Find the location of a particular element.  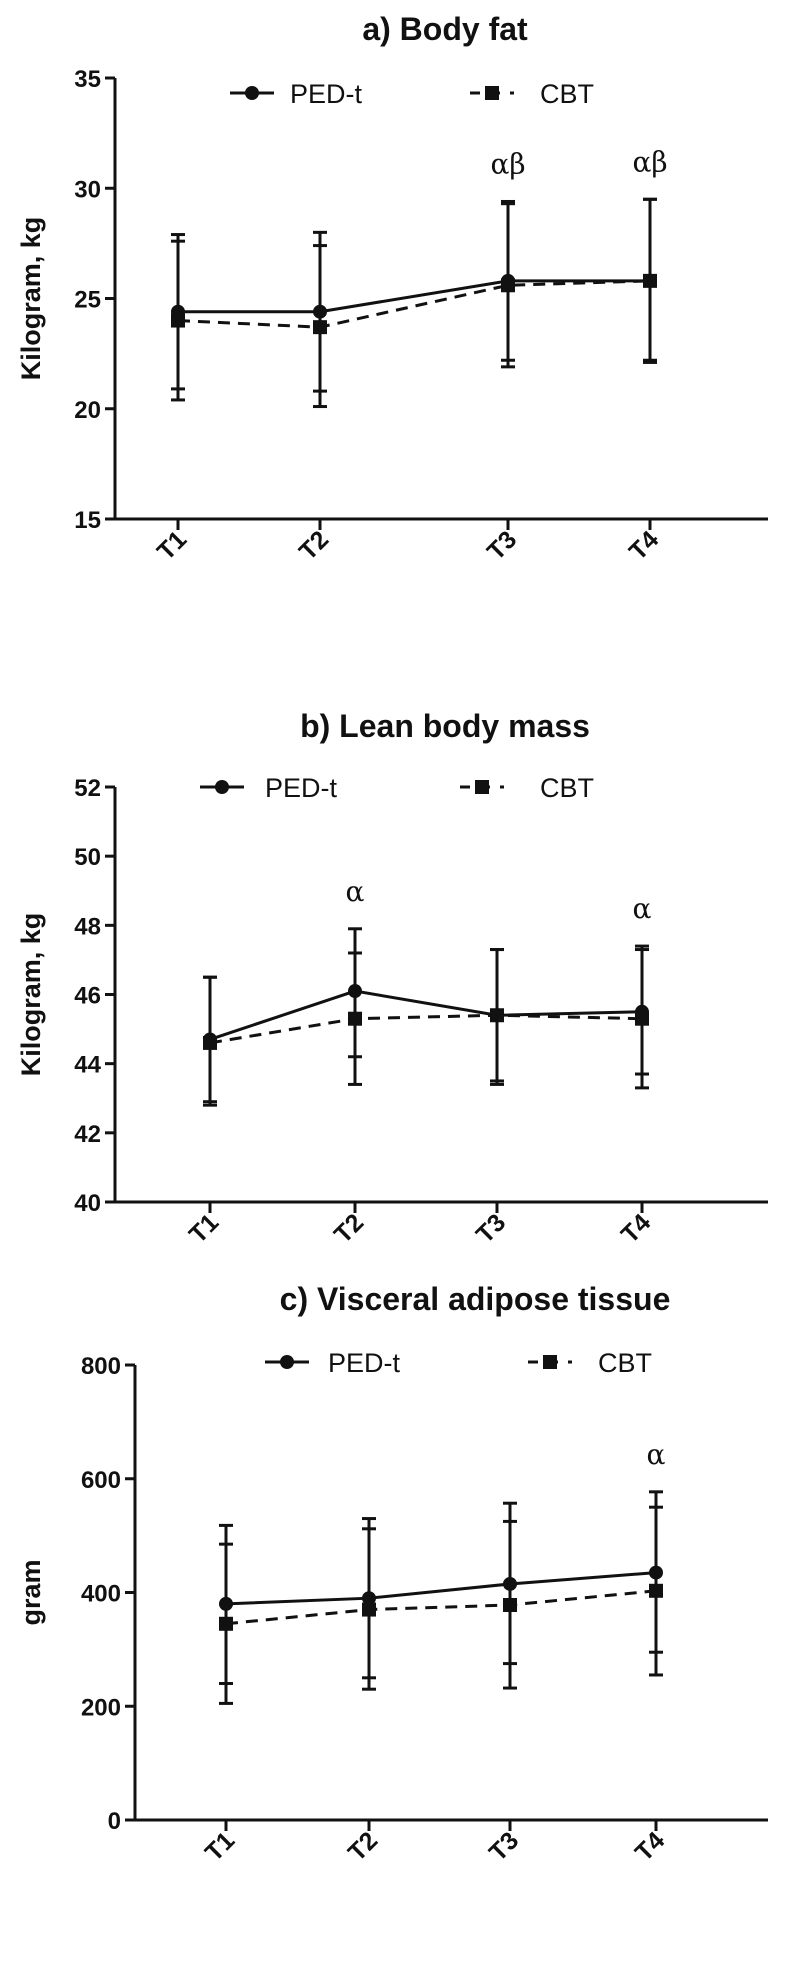

chart-title: a) Body fat is located at coordinates (445, 29).